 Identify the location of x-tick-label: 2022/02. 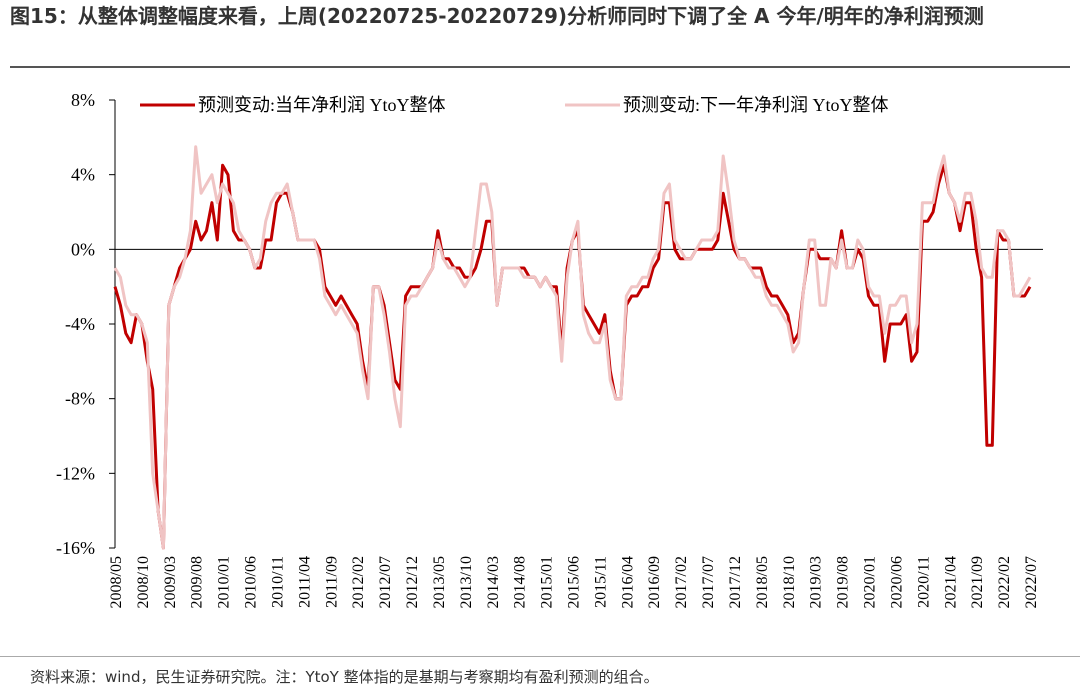
(1004, 582).